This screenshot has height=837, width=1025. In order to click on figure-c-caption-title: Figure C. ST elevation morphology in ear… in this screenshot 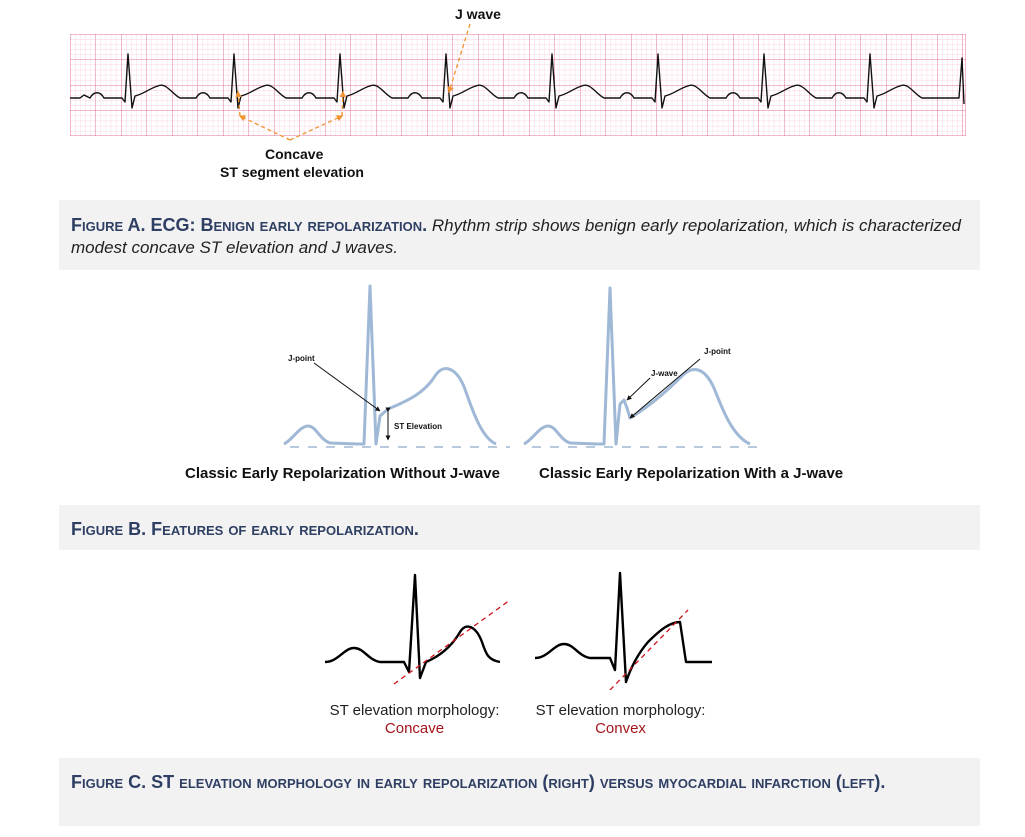, I will do `click(478, 782)`.